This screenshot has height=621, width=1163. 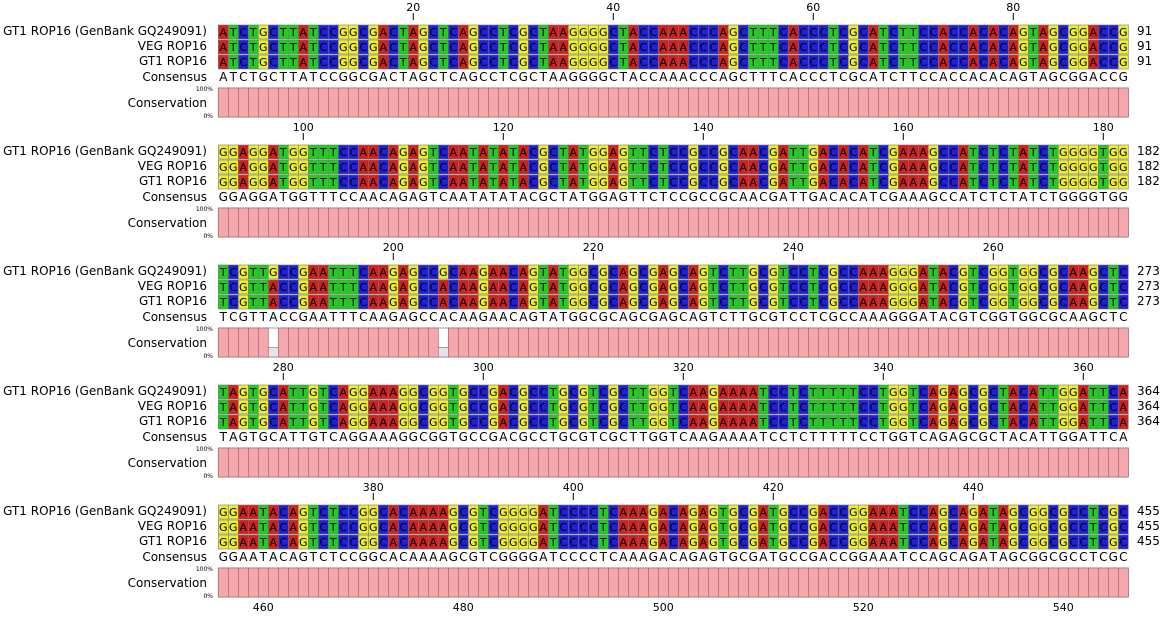 I want to click on base-cell, so click(x=1123, y=62).